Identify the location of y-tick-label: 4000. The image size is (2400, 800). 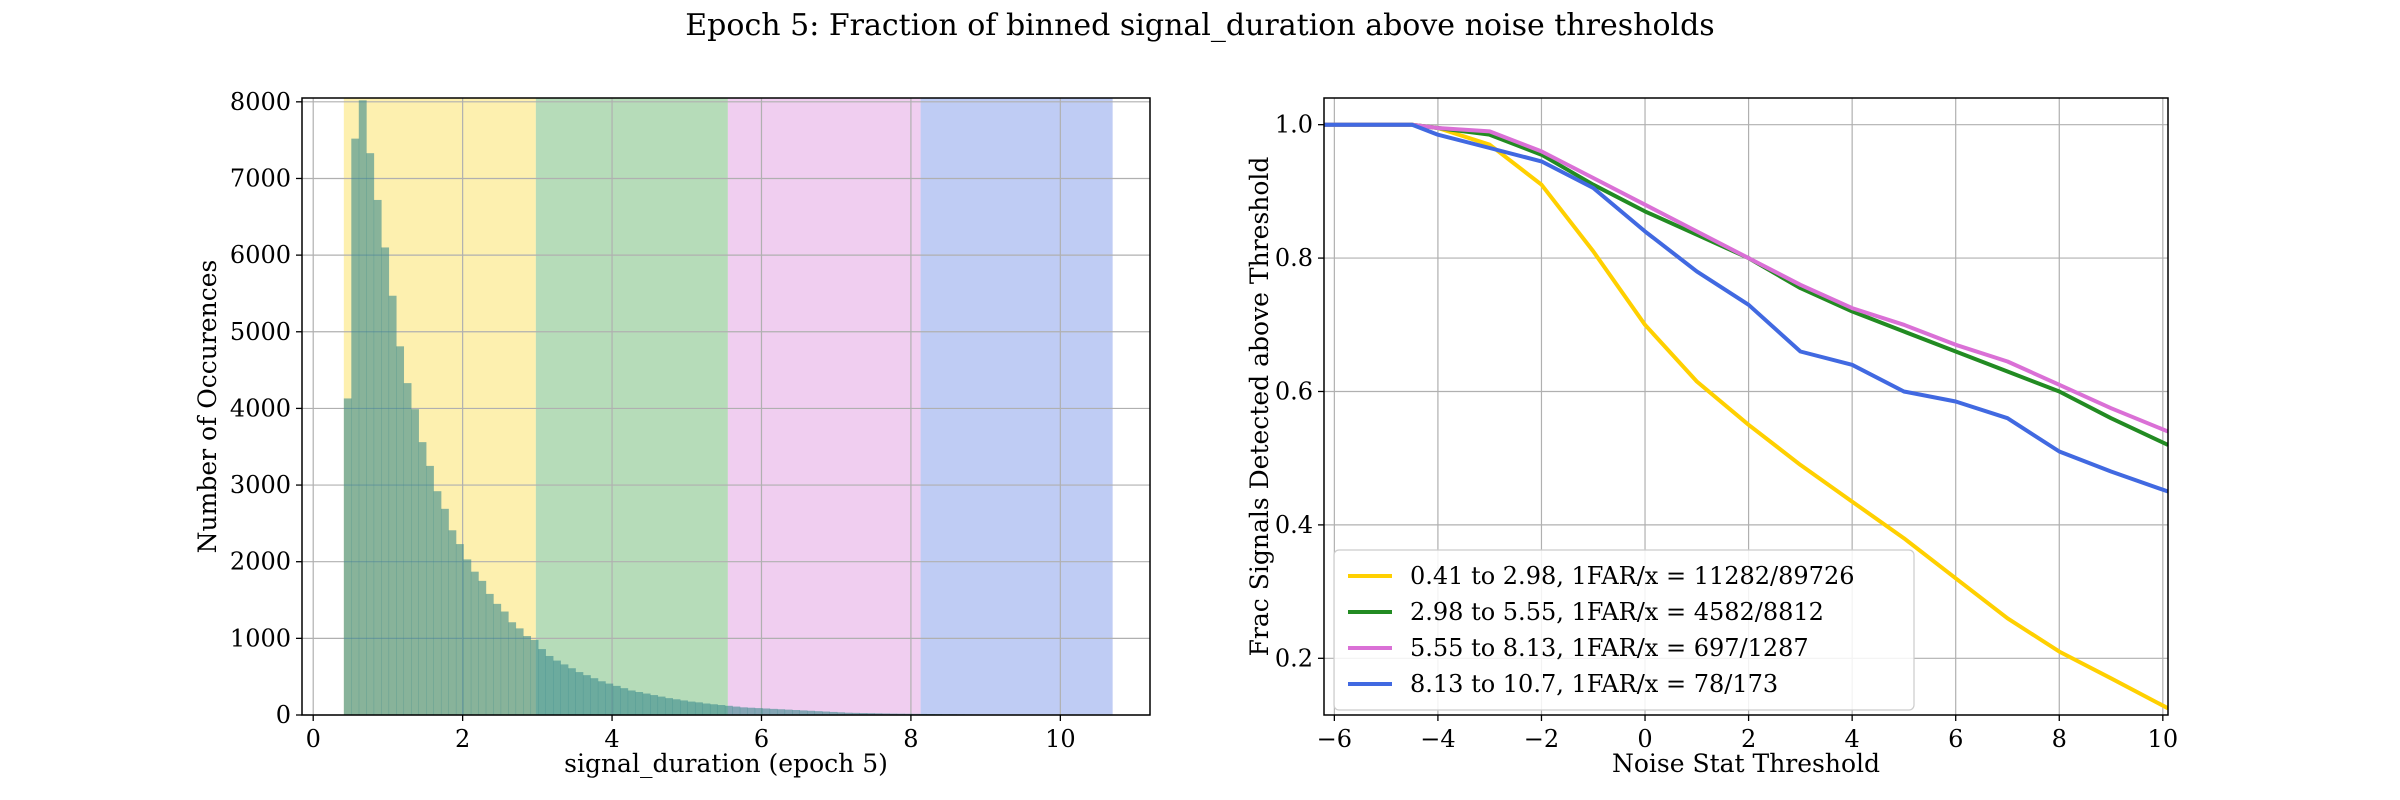
(260, 408).